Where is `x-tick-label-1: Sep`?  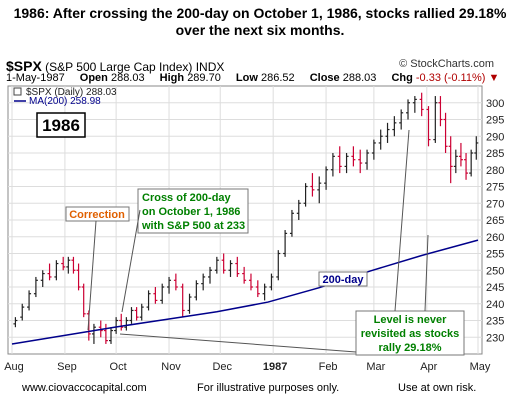 x-tick-label-1: Sep is located at coordinates (67, 367).